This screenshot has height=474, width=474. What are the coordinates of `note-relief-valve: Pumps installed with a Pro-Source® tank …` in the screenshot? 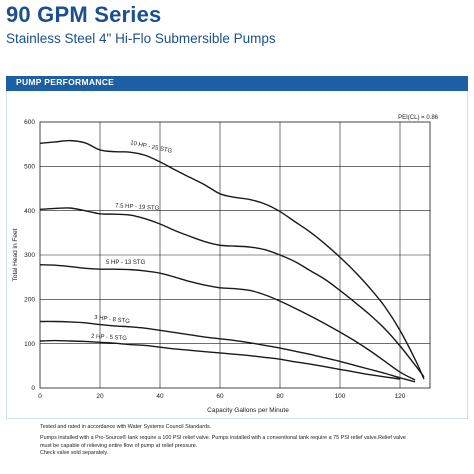 It's located at (223, 438).